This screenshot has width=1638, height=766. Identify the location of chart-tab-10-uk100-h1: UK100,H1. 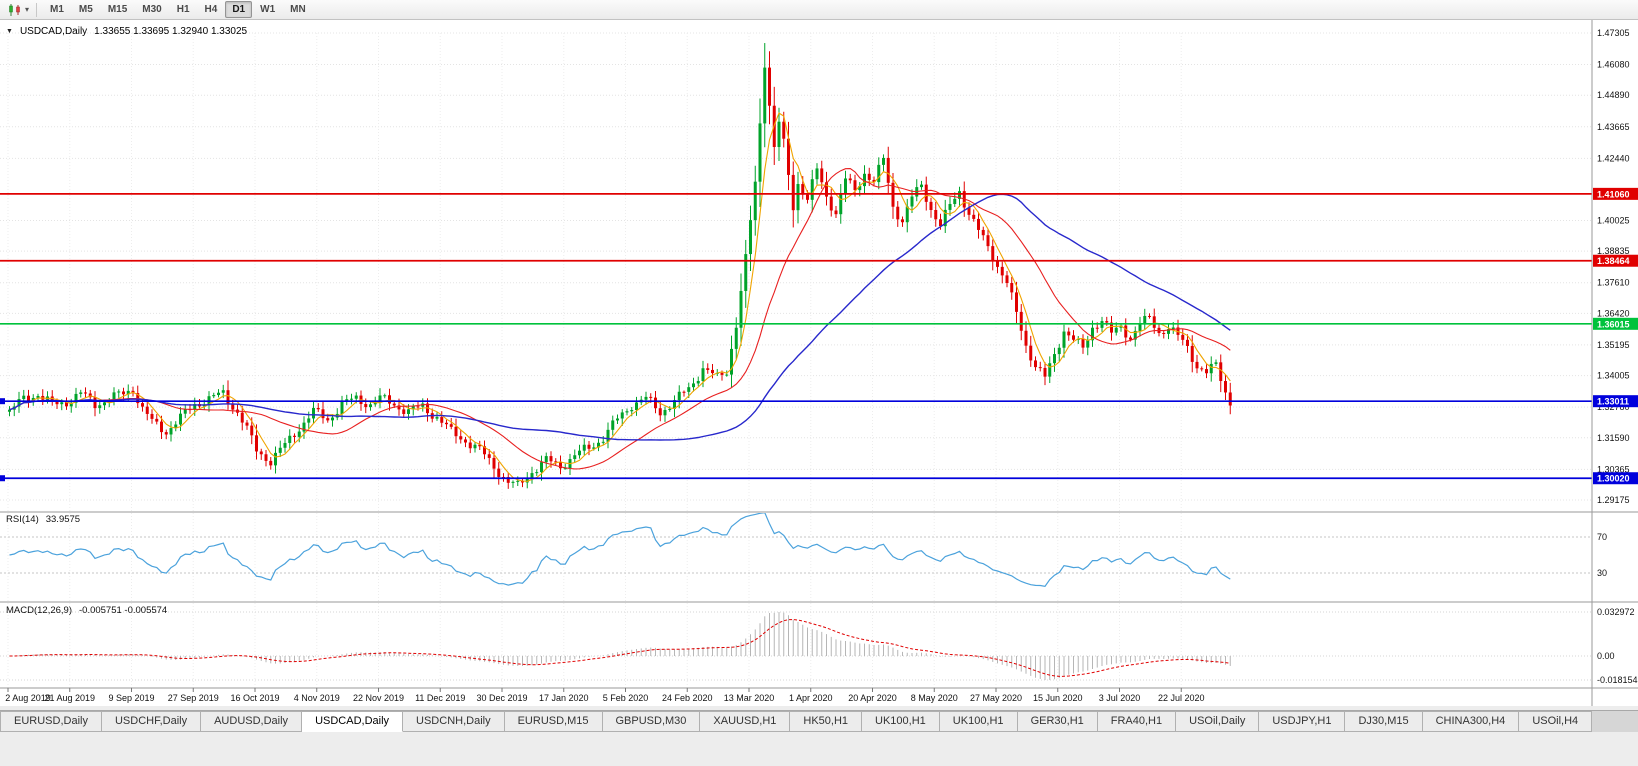
(978, 721).